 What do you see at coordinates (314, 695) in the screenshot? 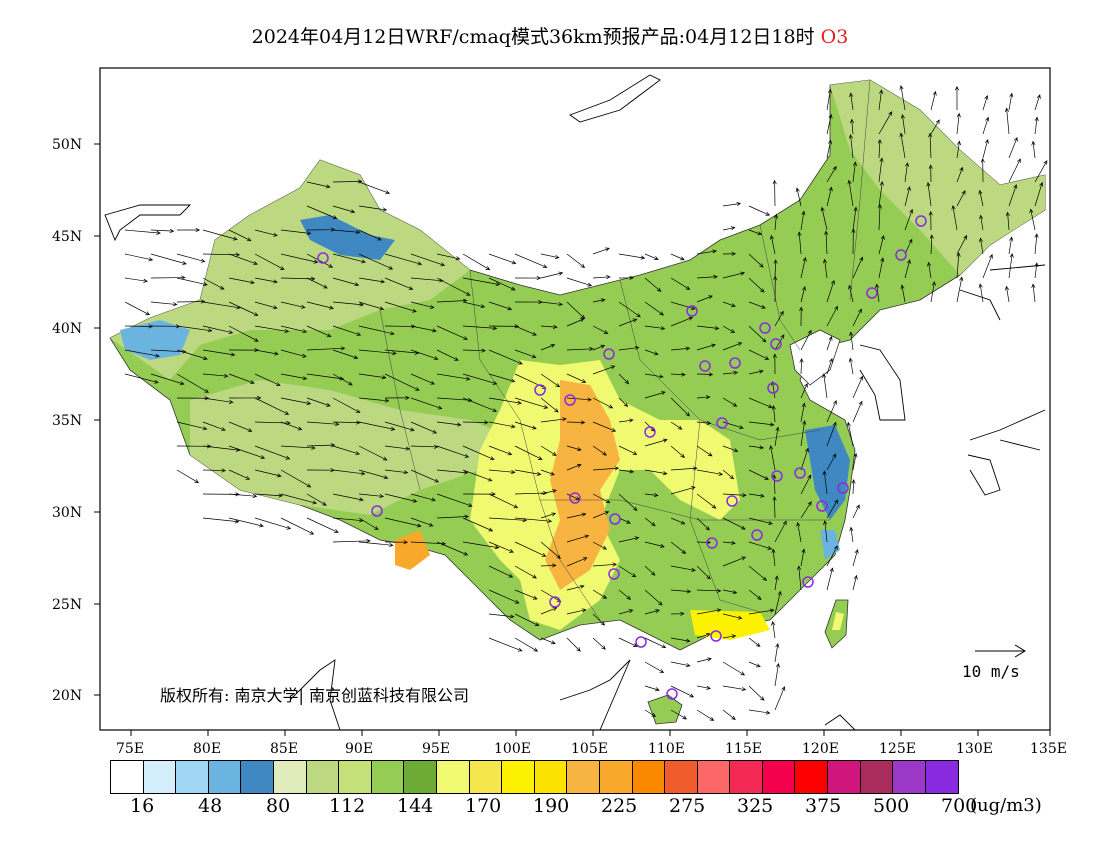
I see `copyright-text: 版权所有: 南京大学| 南京创蓝科技有限公司` at bounding box center [314, 695].